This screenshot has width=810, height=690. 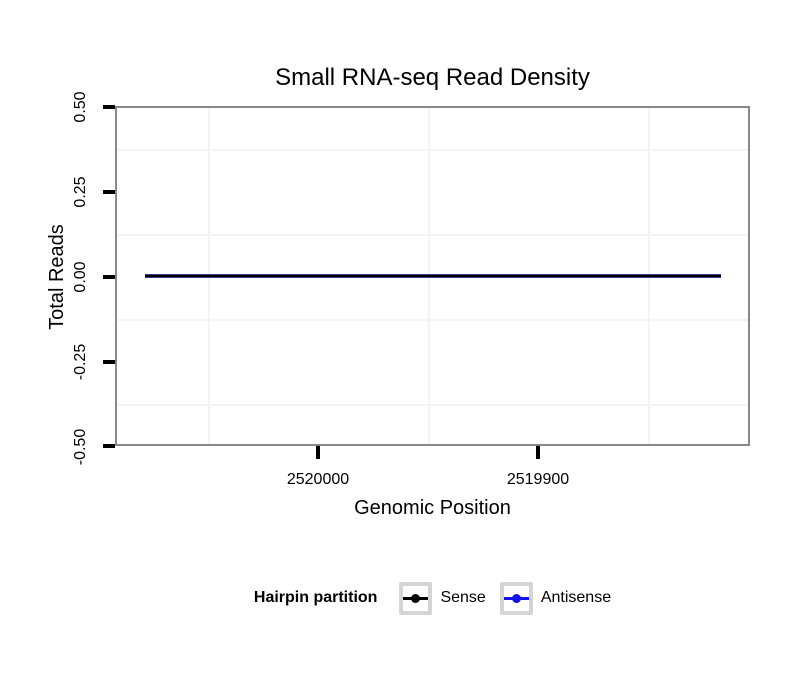 I want to click on legend-item-antisense: Antisense, so click(x=555, y=598).